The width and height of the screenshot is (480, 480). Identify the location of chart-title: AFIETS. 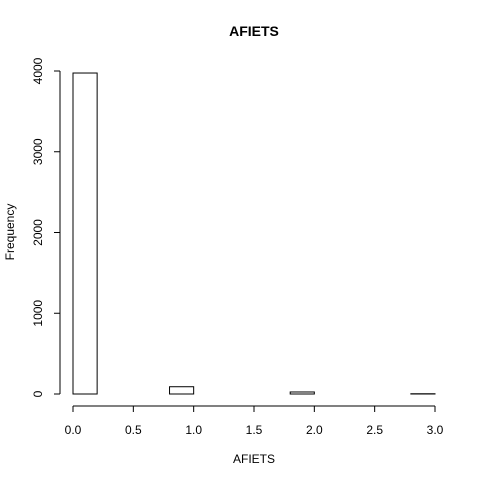
(254, 31).